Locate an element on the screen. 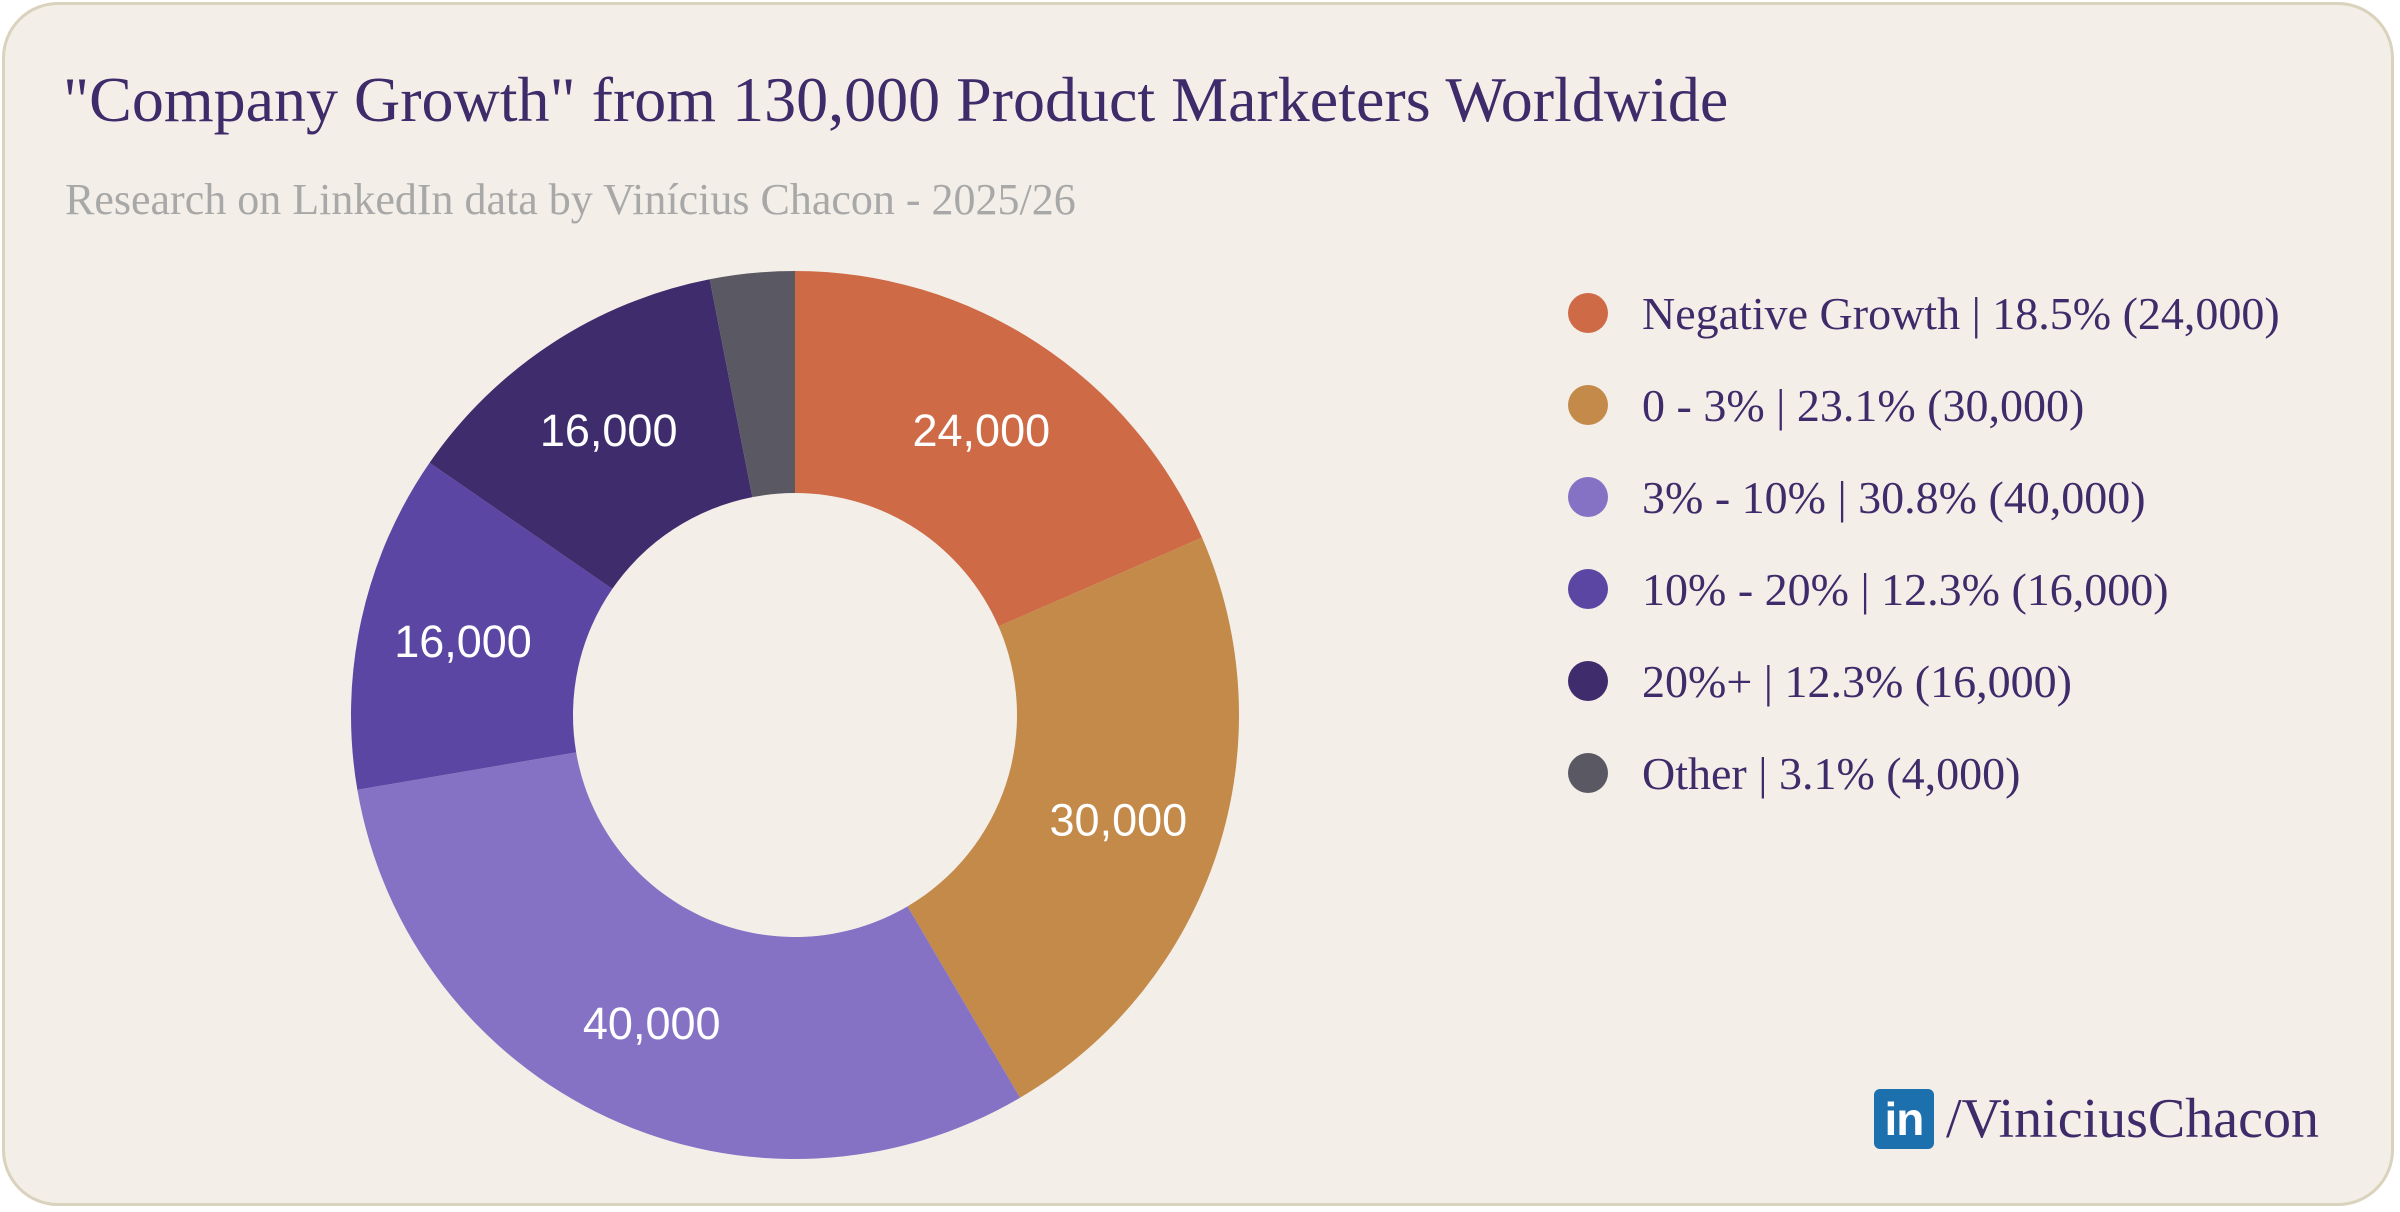  slice-value-label: 40,000 is located at coordinates (652, 1023).